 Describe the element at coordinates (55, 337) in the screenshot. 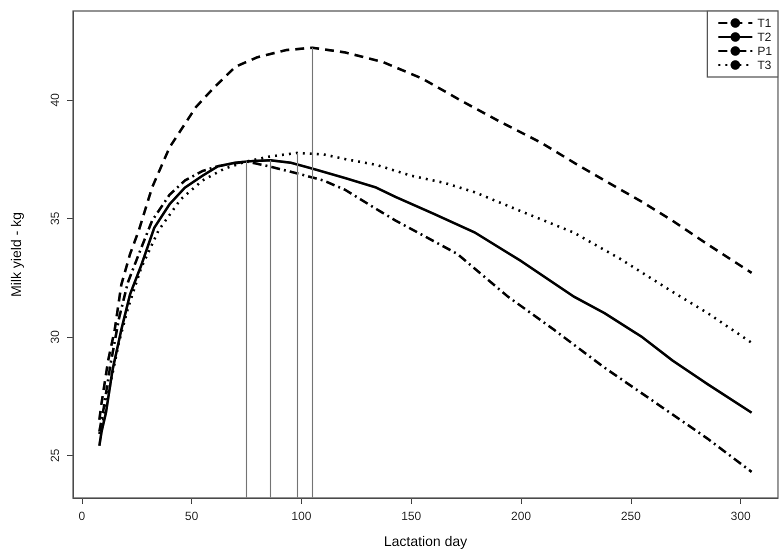

I see `y-tick-label: 30` at that location.